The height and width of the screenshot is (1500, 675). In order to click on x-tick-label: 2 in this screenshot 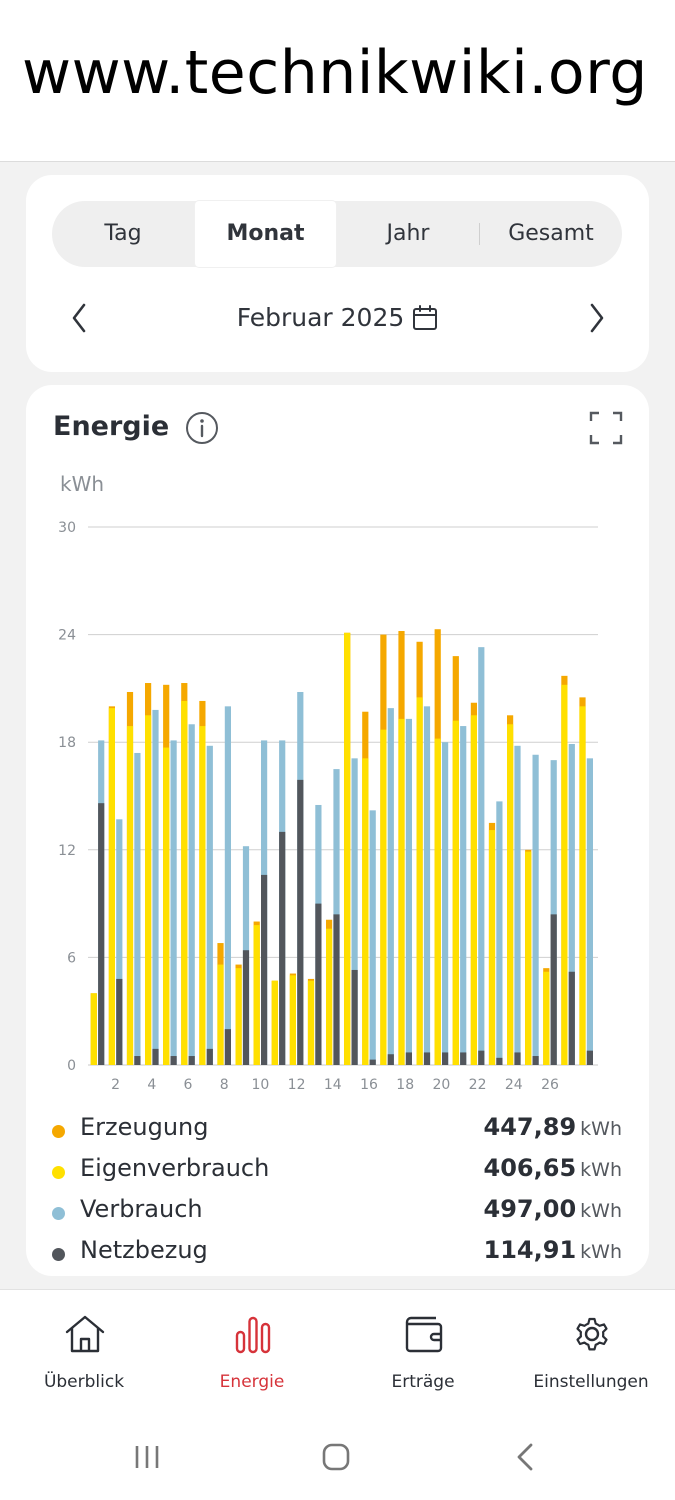, I will do `click(115, 1085)`.